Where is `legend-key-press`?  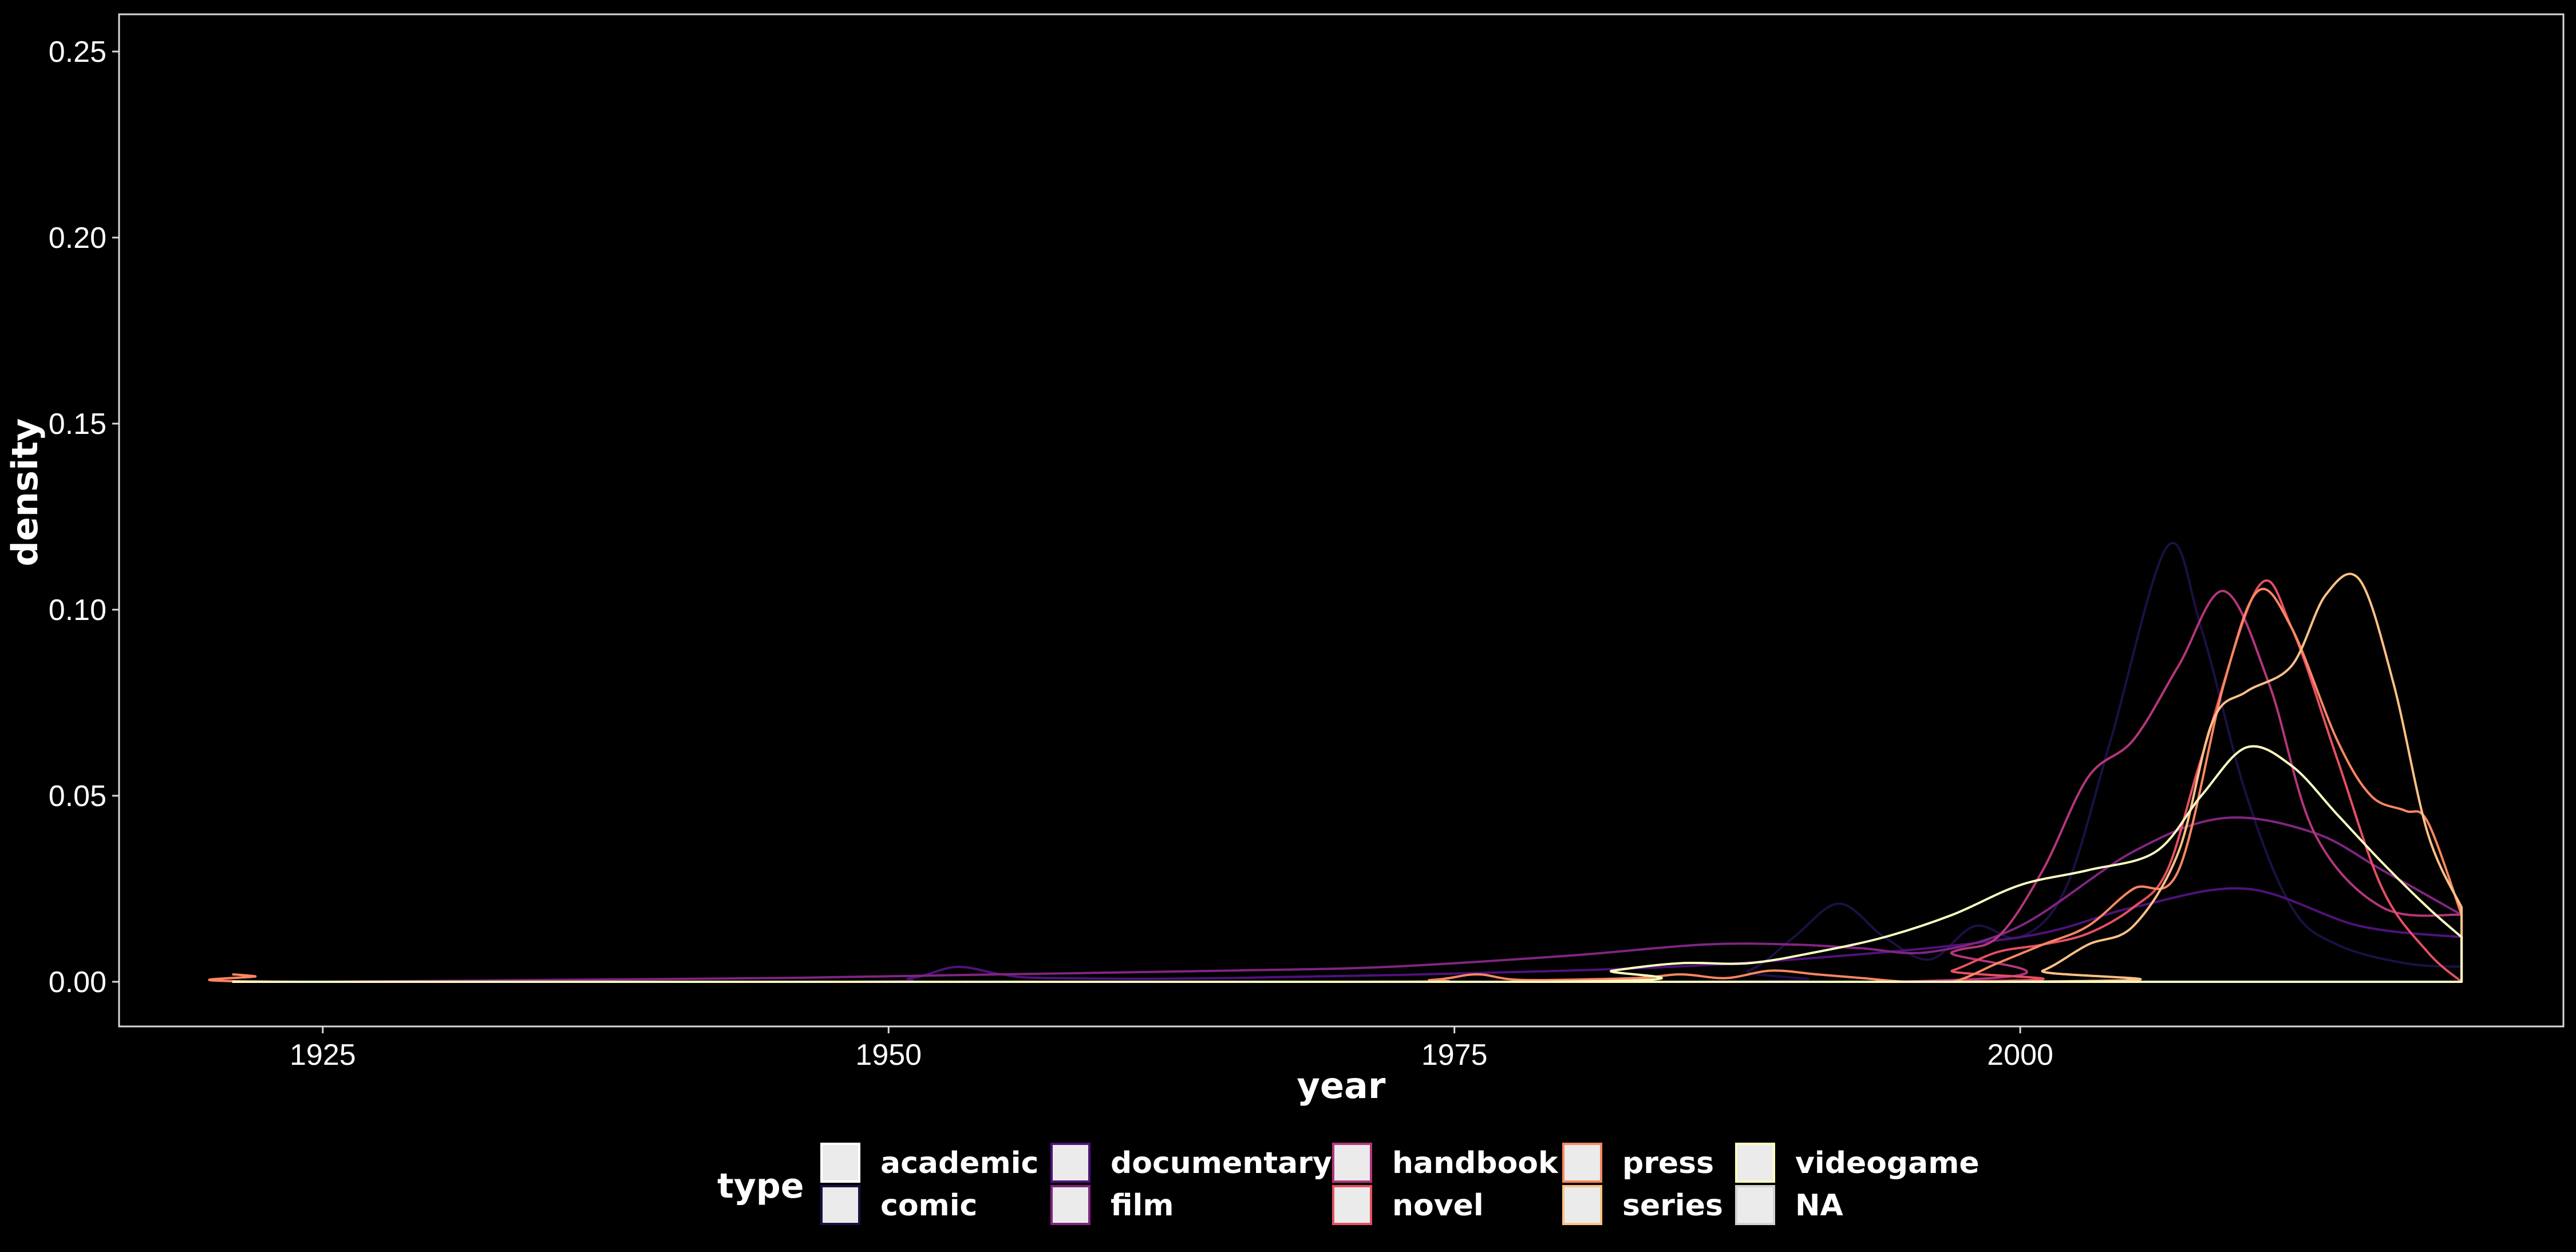
legend-key-press is located at coordinates (1582, 1163).